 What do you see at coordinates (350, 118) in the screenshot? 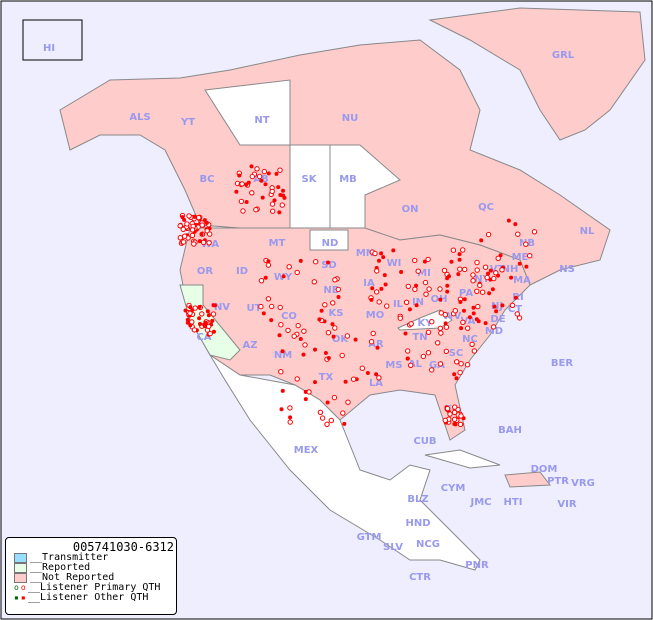
I see `region-label-nu: NU` at bounding box center [350, 118].